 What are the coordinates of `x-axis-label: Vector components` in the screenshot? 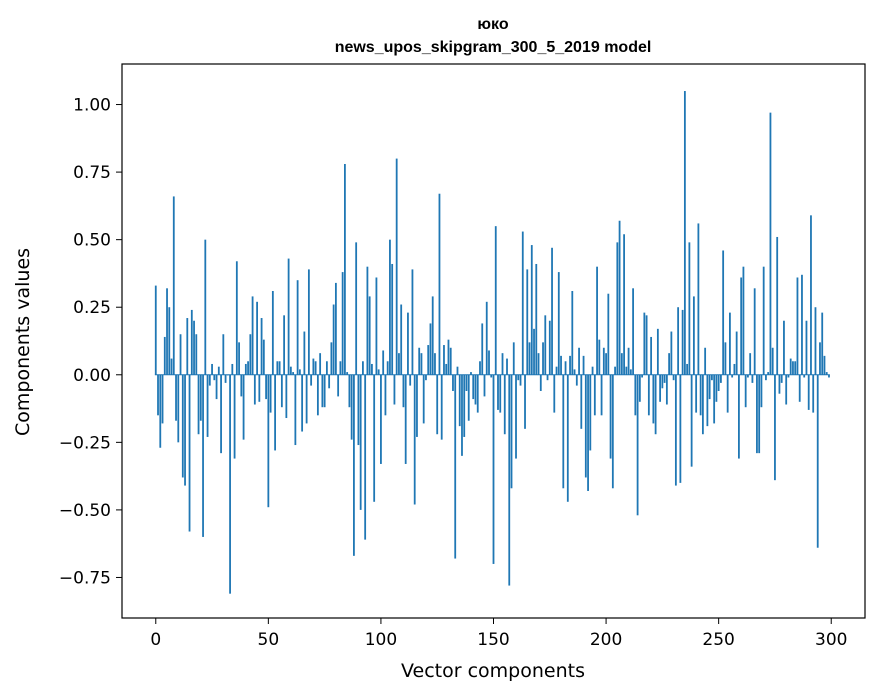 It's located at (493, 671).